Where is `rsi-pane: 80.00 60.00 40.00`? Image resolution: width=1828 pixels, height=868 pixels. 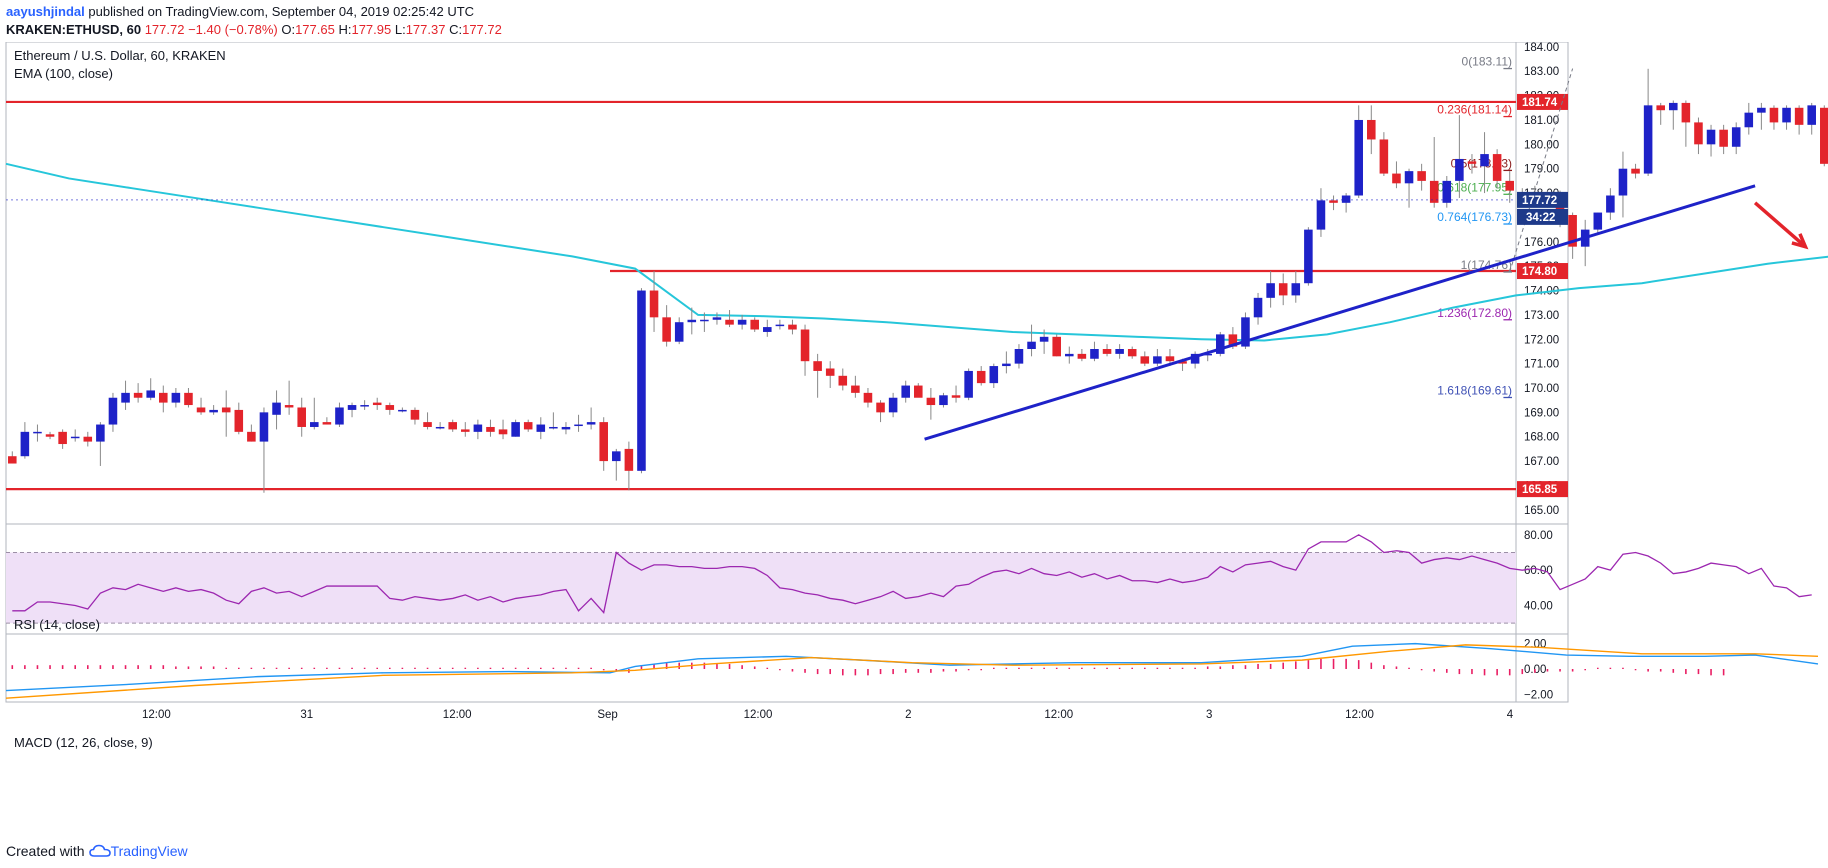 rsi-pane: 80.00 60.00 40.00 is located at coordinates (909, 577).